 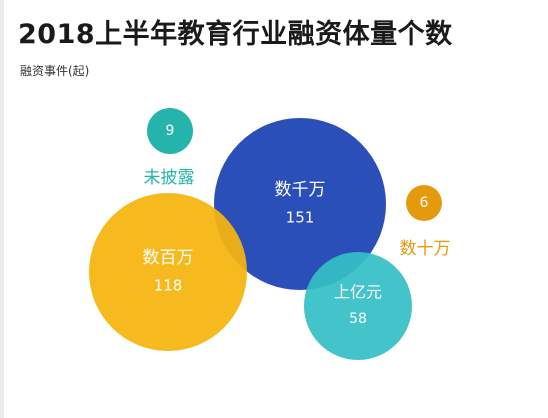 What do you see at coordinates (300, 190) in the screenshot?
I see `bubble-label-数千万: 数千万` at bounding box center [300, 190].